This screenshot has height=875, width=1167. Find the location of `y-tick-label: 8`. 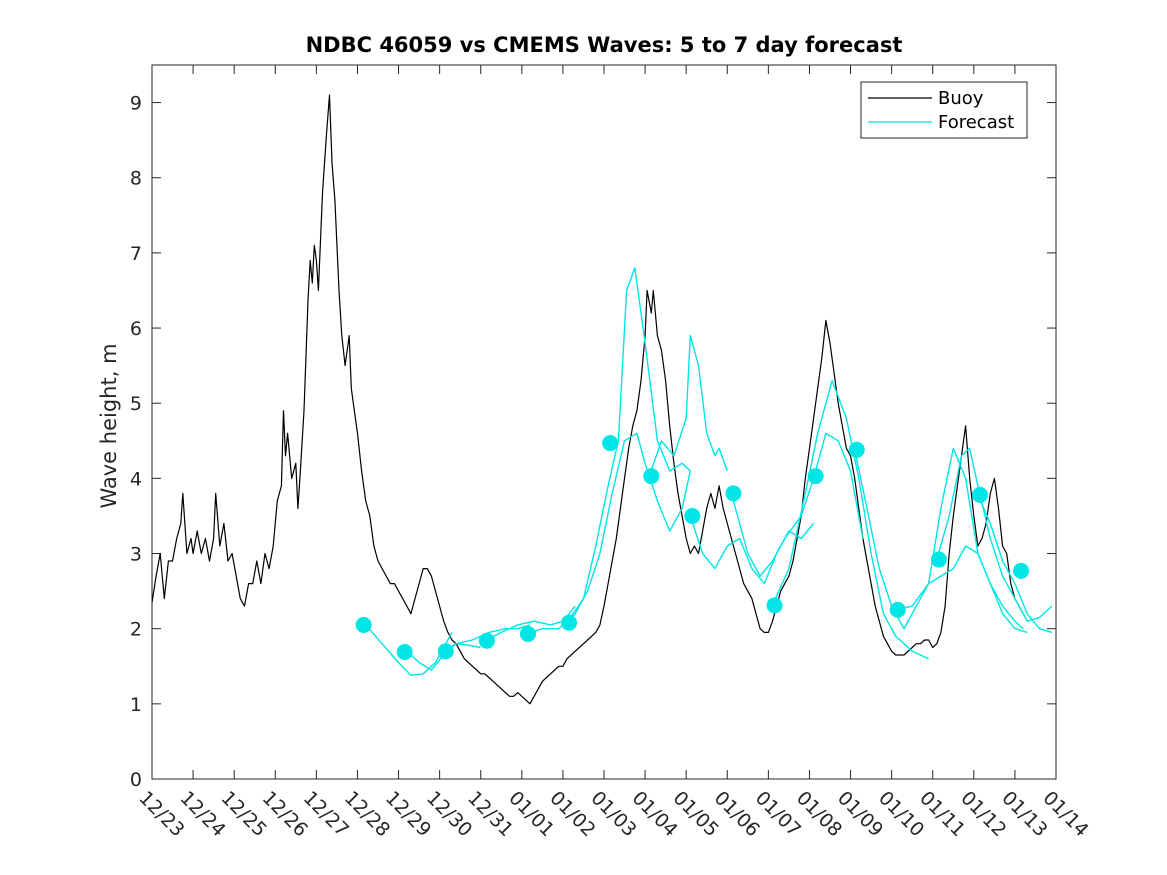

y-tick-label: 8 is located at coordinates (136, 179).